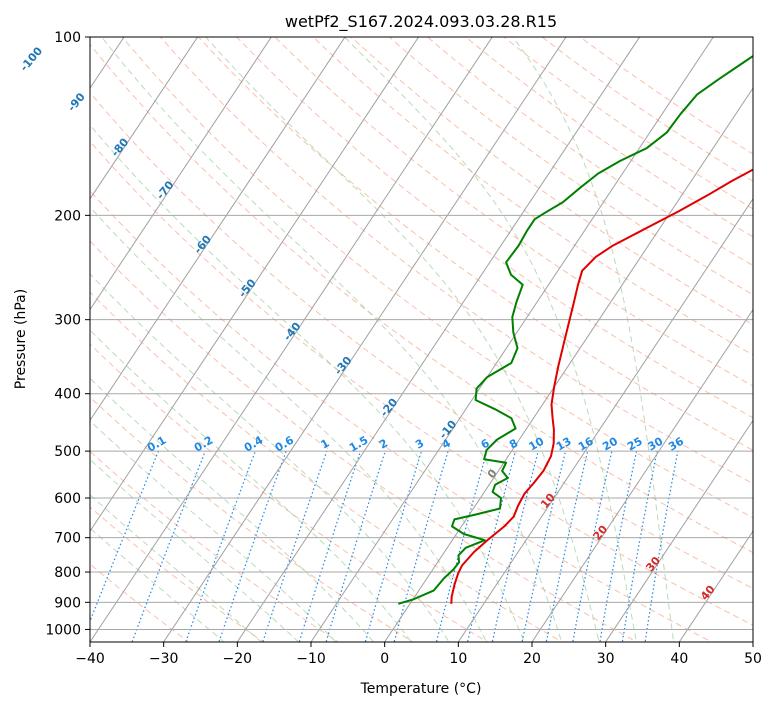 This screenshot has height=708, width=775. What do you see at coordinates (311, 659) in the screenshot?
I see `x-tick-label: −10` at bounding box center [311, 659].